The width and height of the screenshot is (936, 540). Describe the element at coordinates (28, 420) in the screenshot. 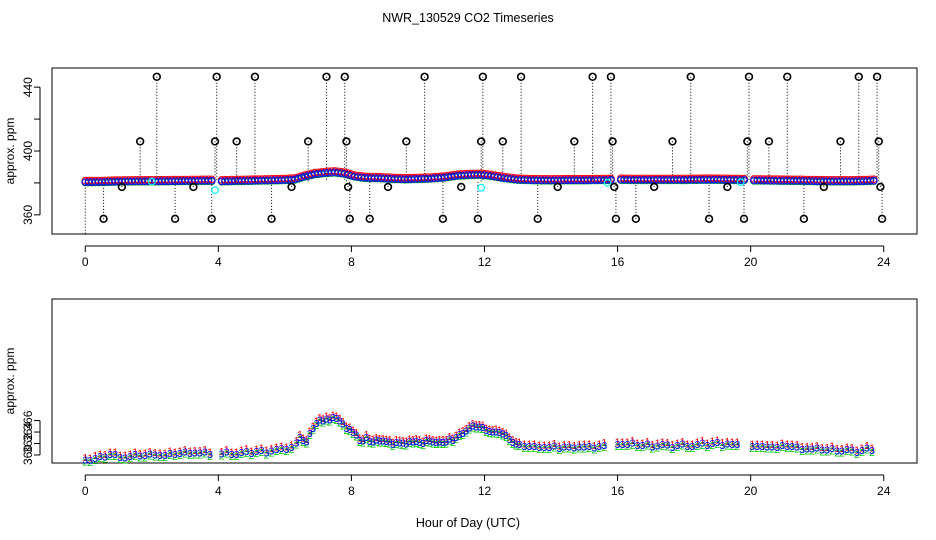

I see `bottom-y-tick-label: 366` at that location.